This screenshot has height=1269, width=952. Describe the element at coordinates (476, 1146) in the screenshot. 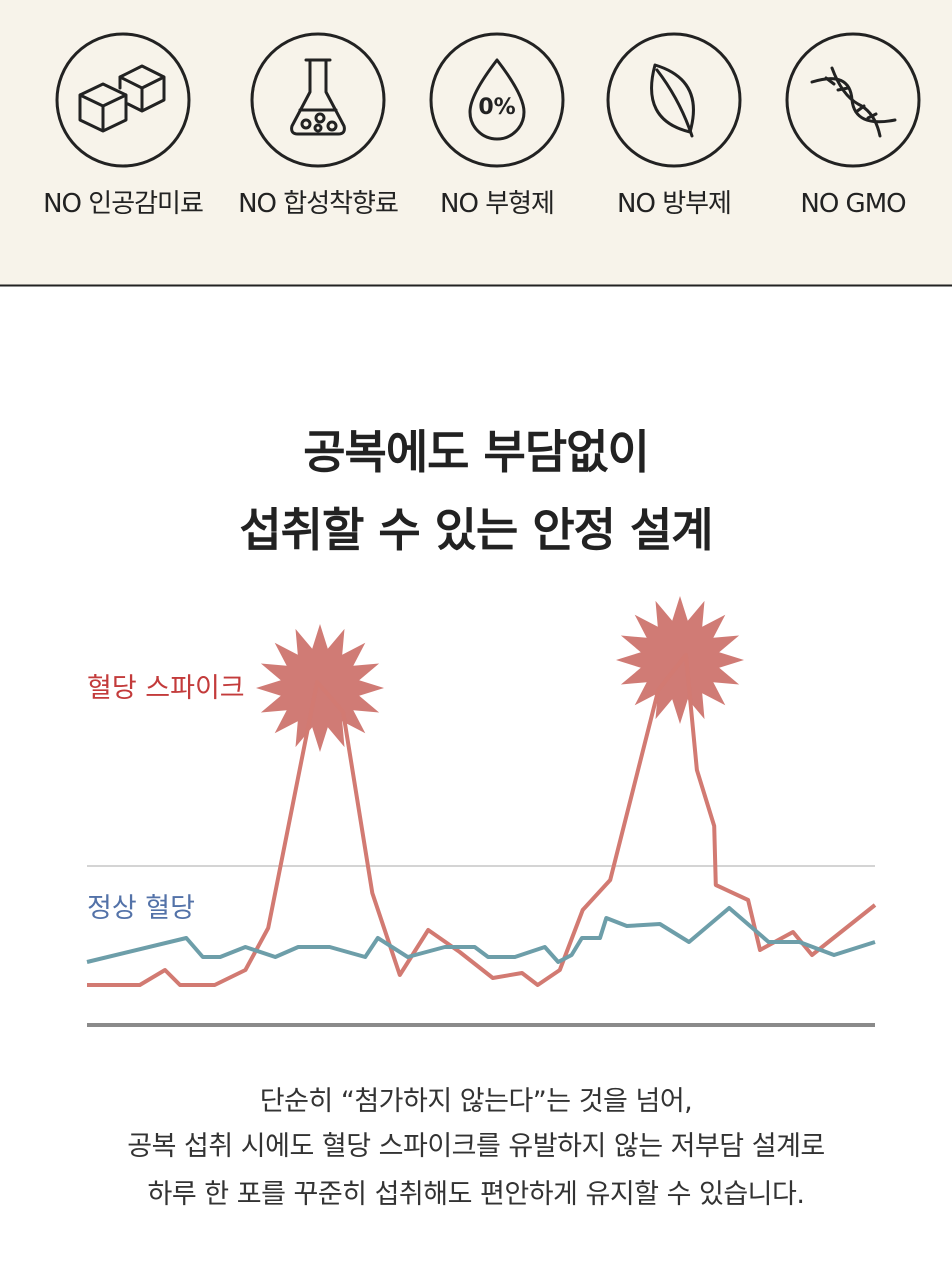

I see `body-line: 공복 섭취 시에도 혈당 스파이크를 유발하지 않는 저부담 설계로` at that location.